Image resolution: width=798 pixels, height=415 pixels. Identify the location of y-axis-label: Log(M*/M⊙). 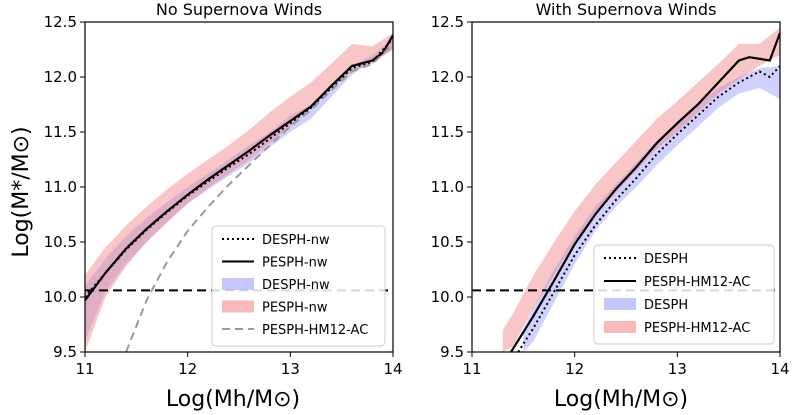
(21, 191).